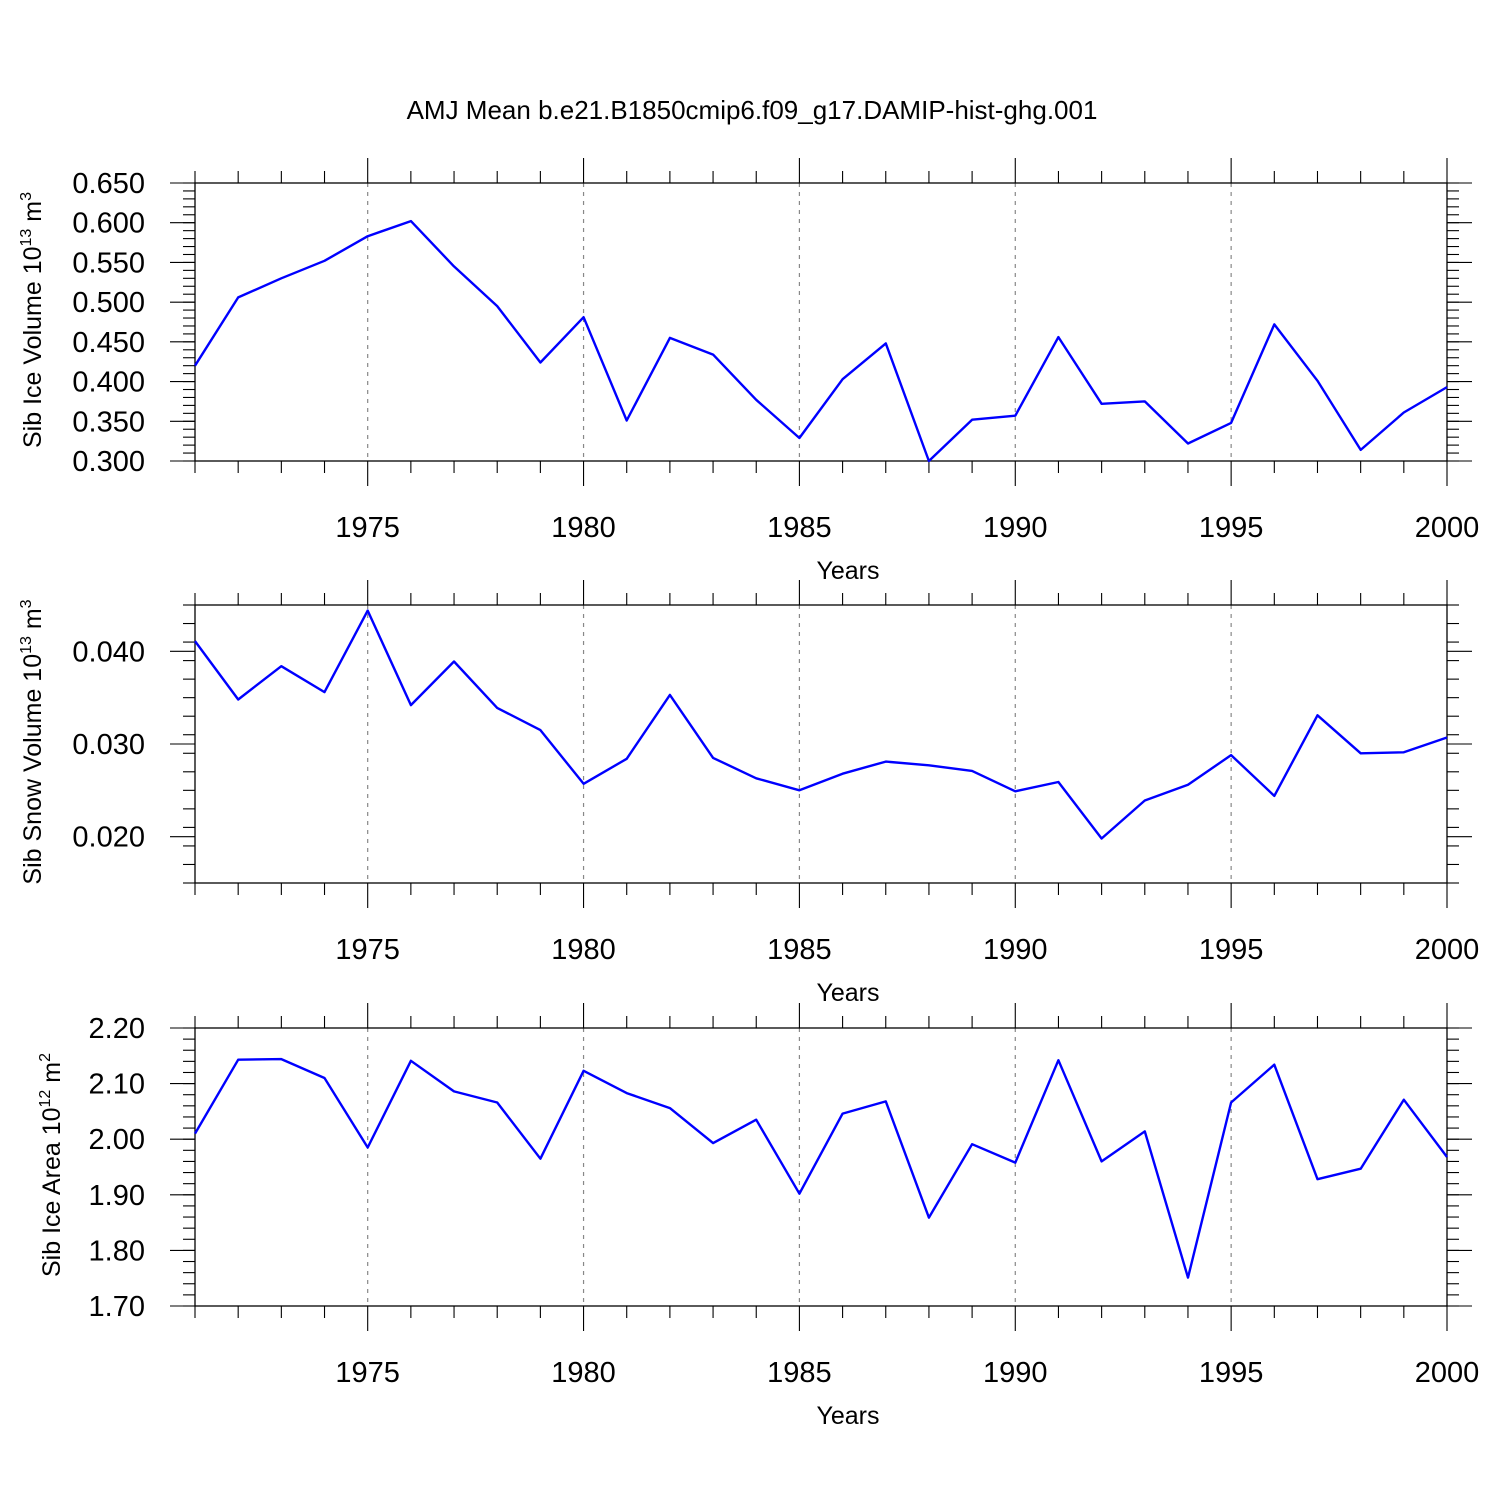 The width and height of the screenshot is (1500, 1505). What do you see at coordinates (32, 320) in the screenshot?
I see `y-axis-label: Sib Ice Volume 1013 m3` at bounding box center [32, 320].